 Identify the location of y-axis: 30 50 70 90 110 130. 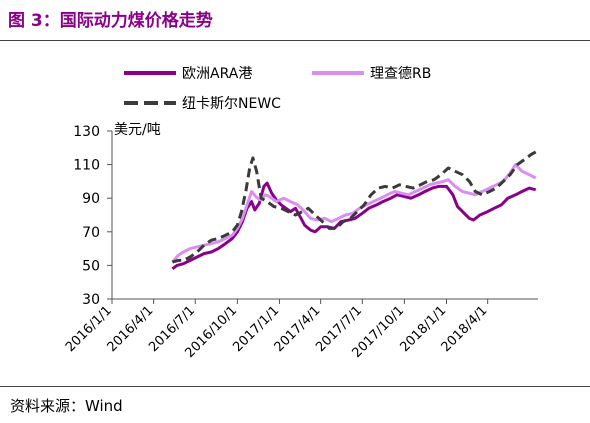
(93, 216).